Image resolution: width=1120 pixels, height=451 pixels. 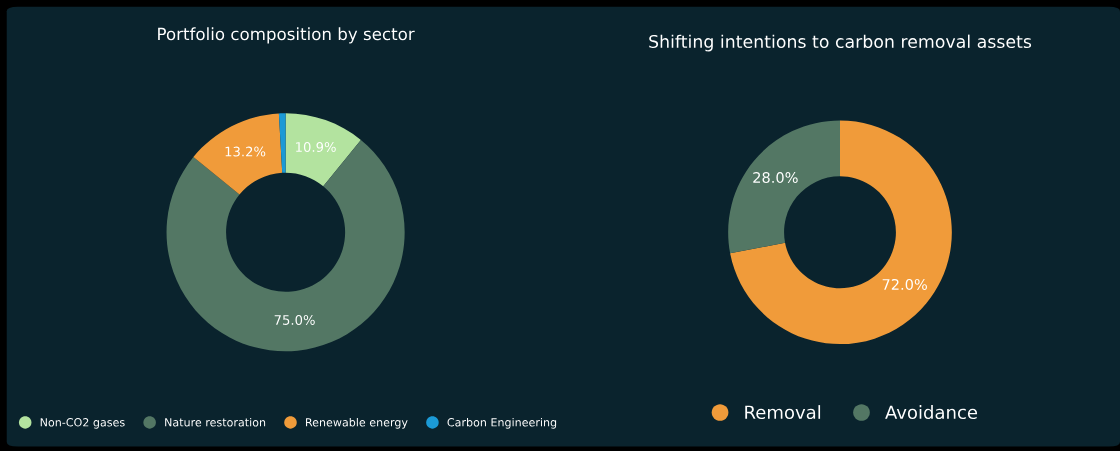 I want to click on legend-label: Nature restoration, so click(x=215, y=422).